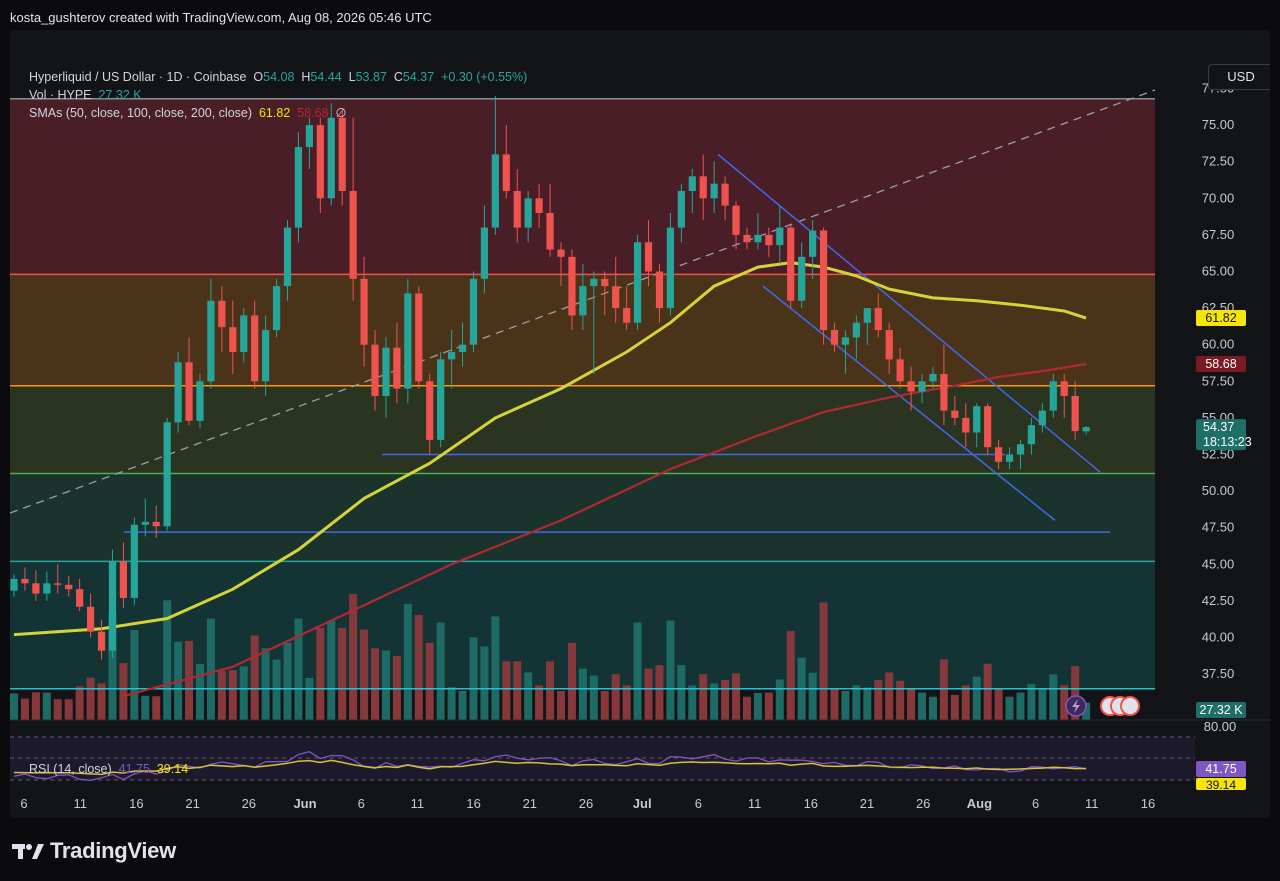  I want to click on volume-label: Vol · HYPE, so click(60, 95).